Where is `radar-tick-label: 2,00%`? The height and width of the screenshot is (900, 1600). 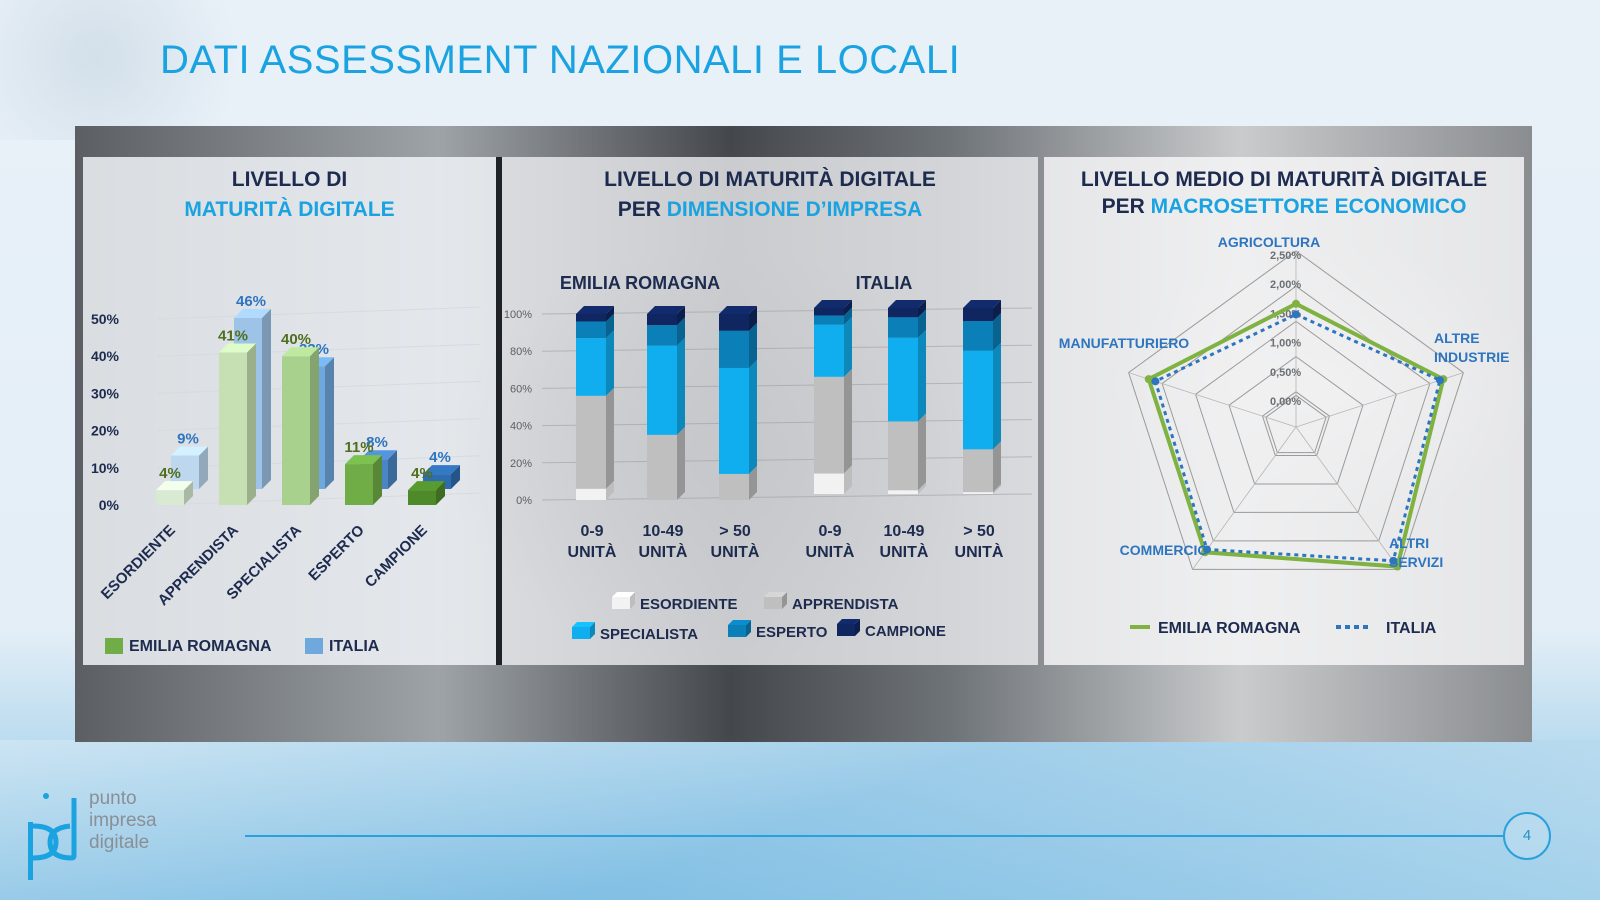 radar-tick-label: 2,00% is located at coordinates (1285, 285).